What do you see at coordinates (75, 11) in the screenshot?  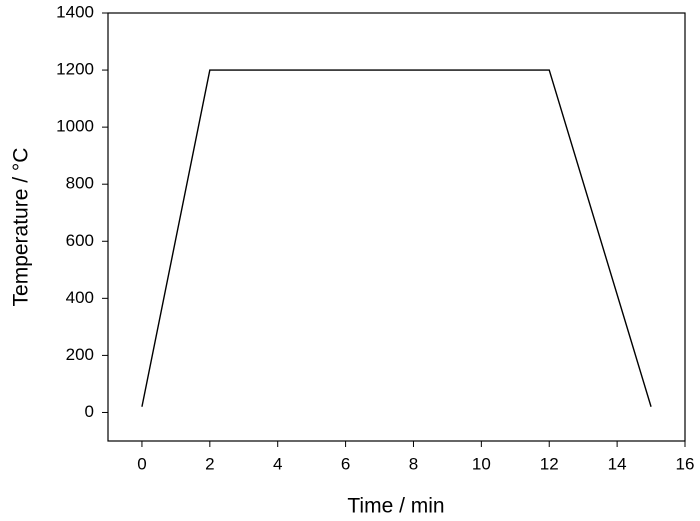 I see `y-tick-label: 1400` at bounding box center [75, 11].